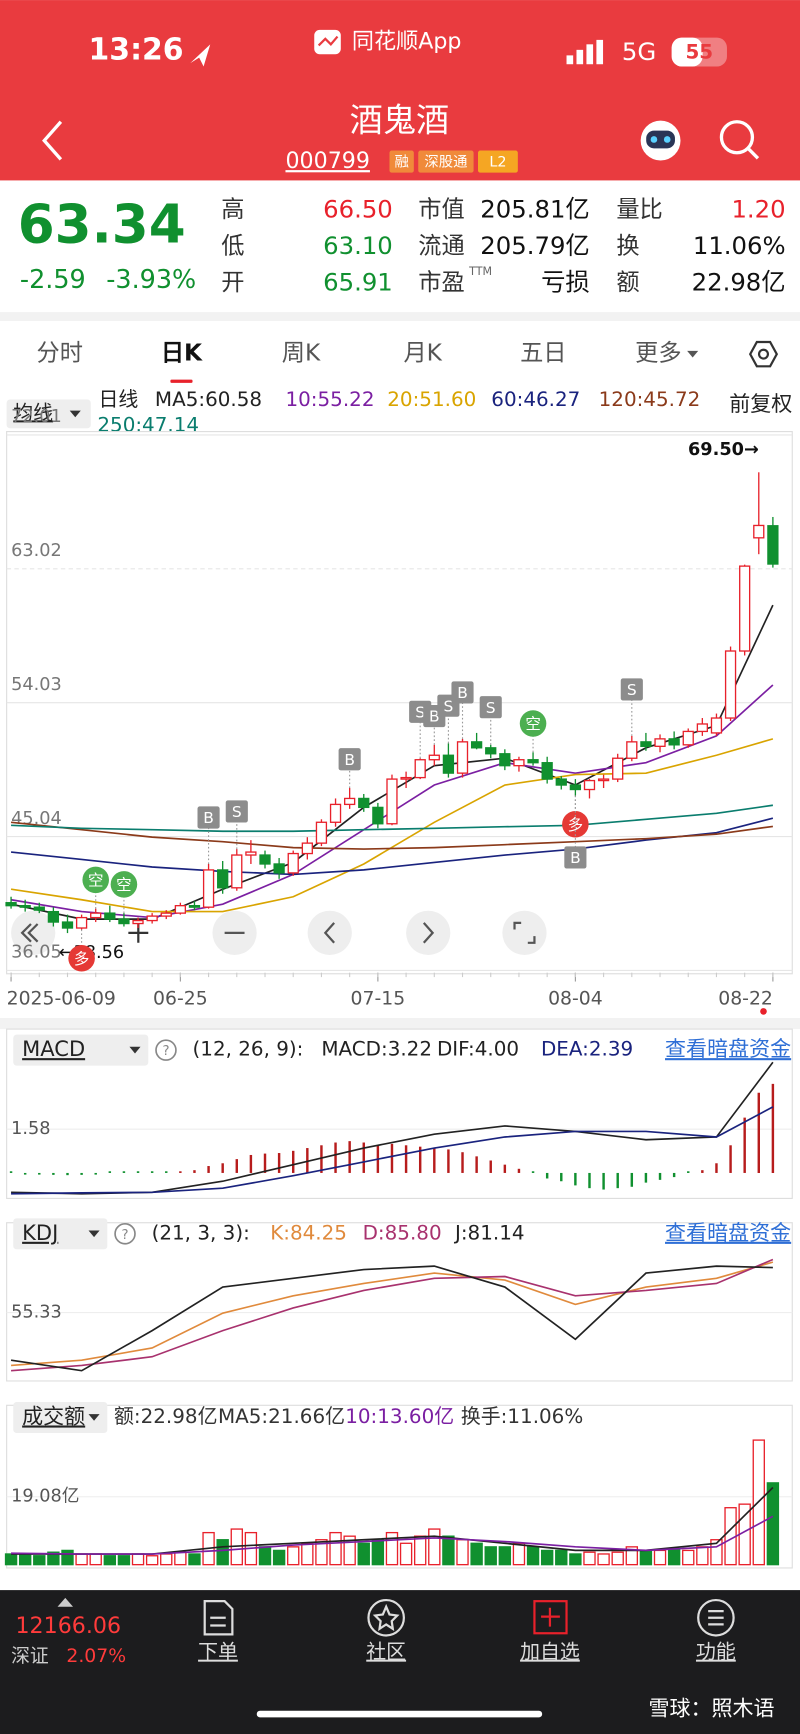  What do you see at coordinates (218, 1652) in the screenshot?
I see `nav-item: 下单` at bounding box center [218, 1652].